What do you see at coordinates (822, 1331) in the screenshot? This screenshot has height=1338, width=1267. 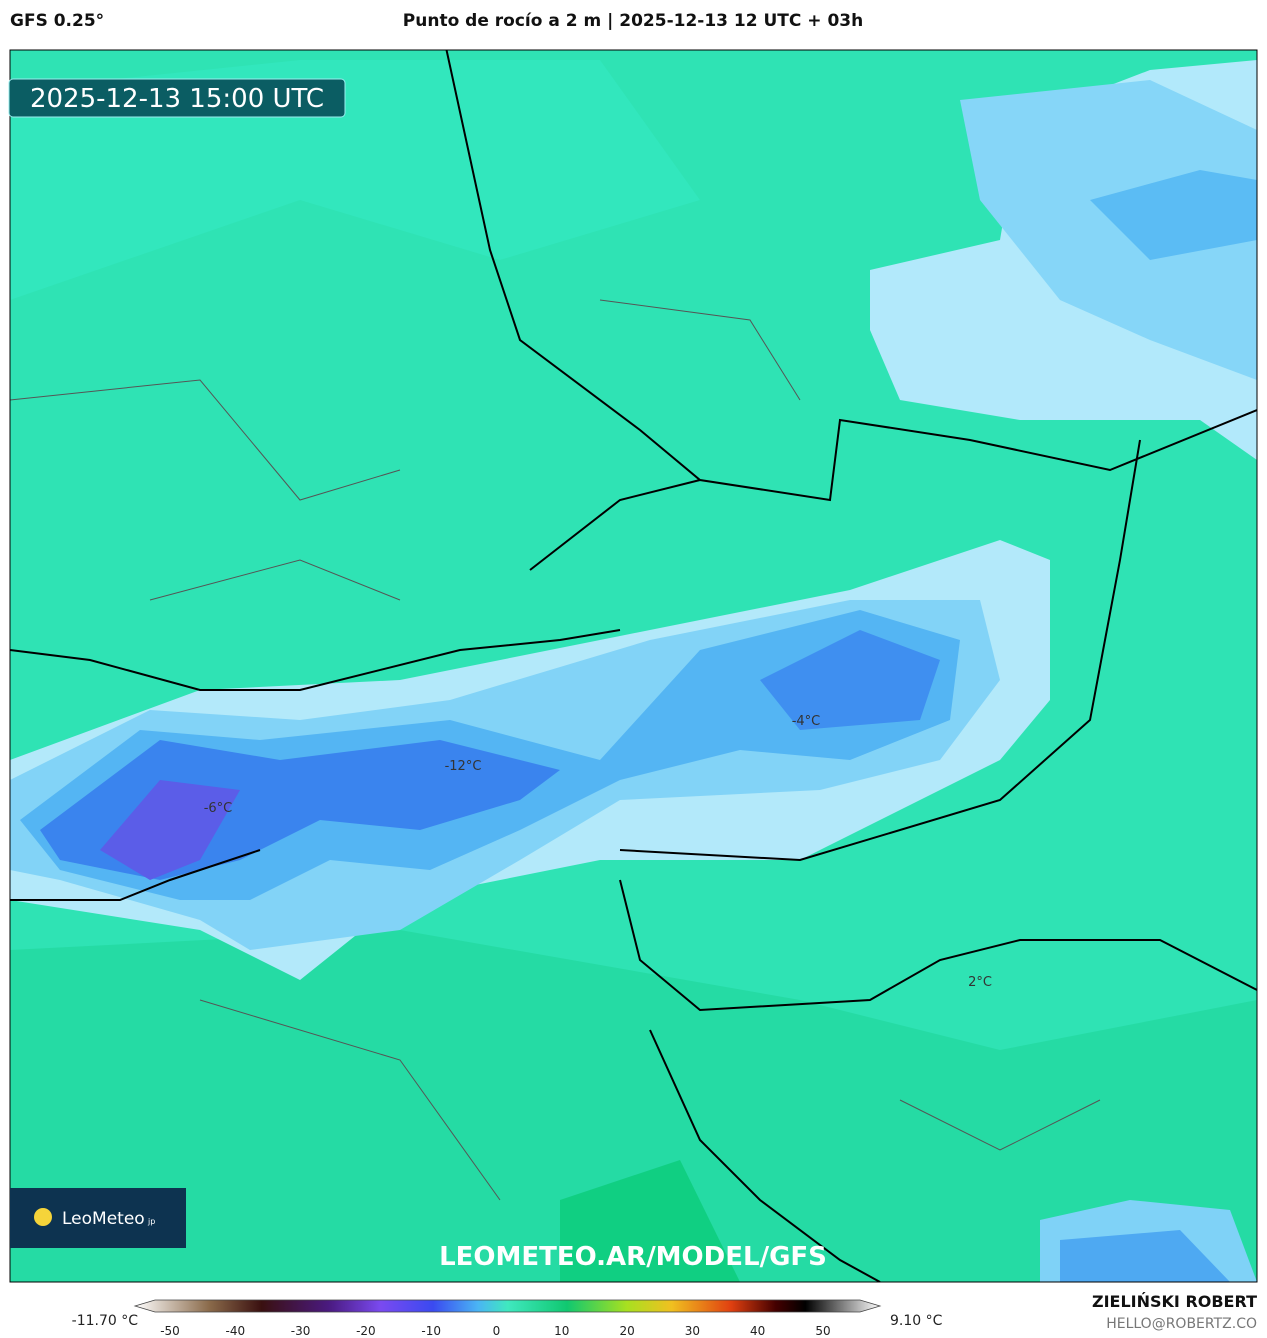 I see `colorbar-tick-label: 50` at bounding box center [822, 1331].